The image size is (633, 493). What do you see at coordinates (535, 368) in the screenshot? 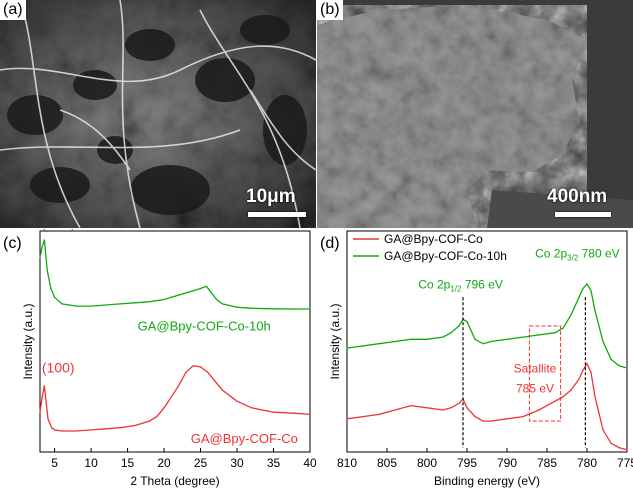
I see `satellite-label: Satallite` at bounding box center [535, 368].